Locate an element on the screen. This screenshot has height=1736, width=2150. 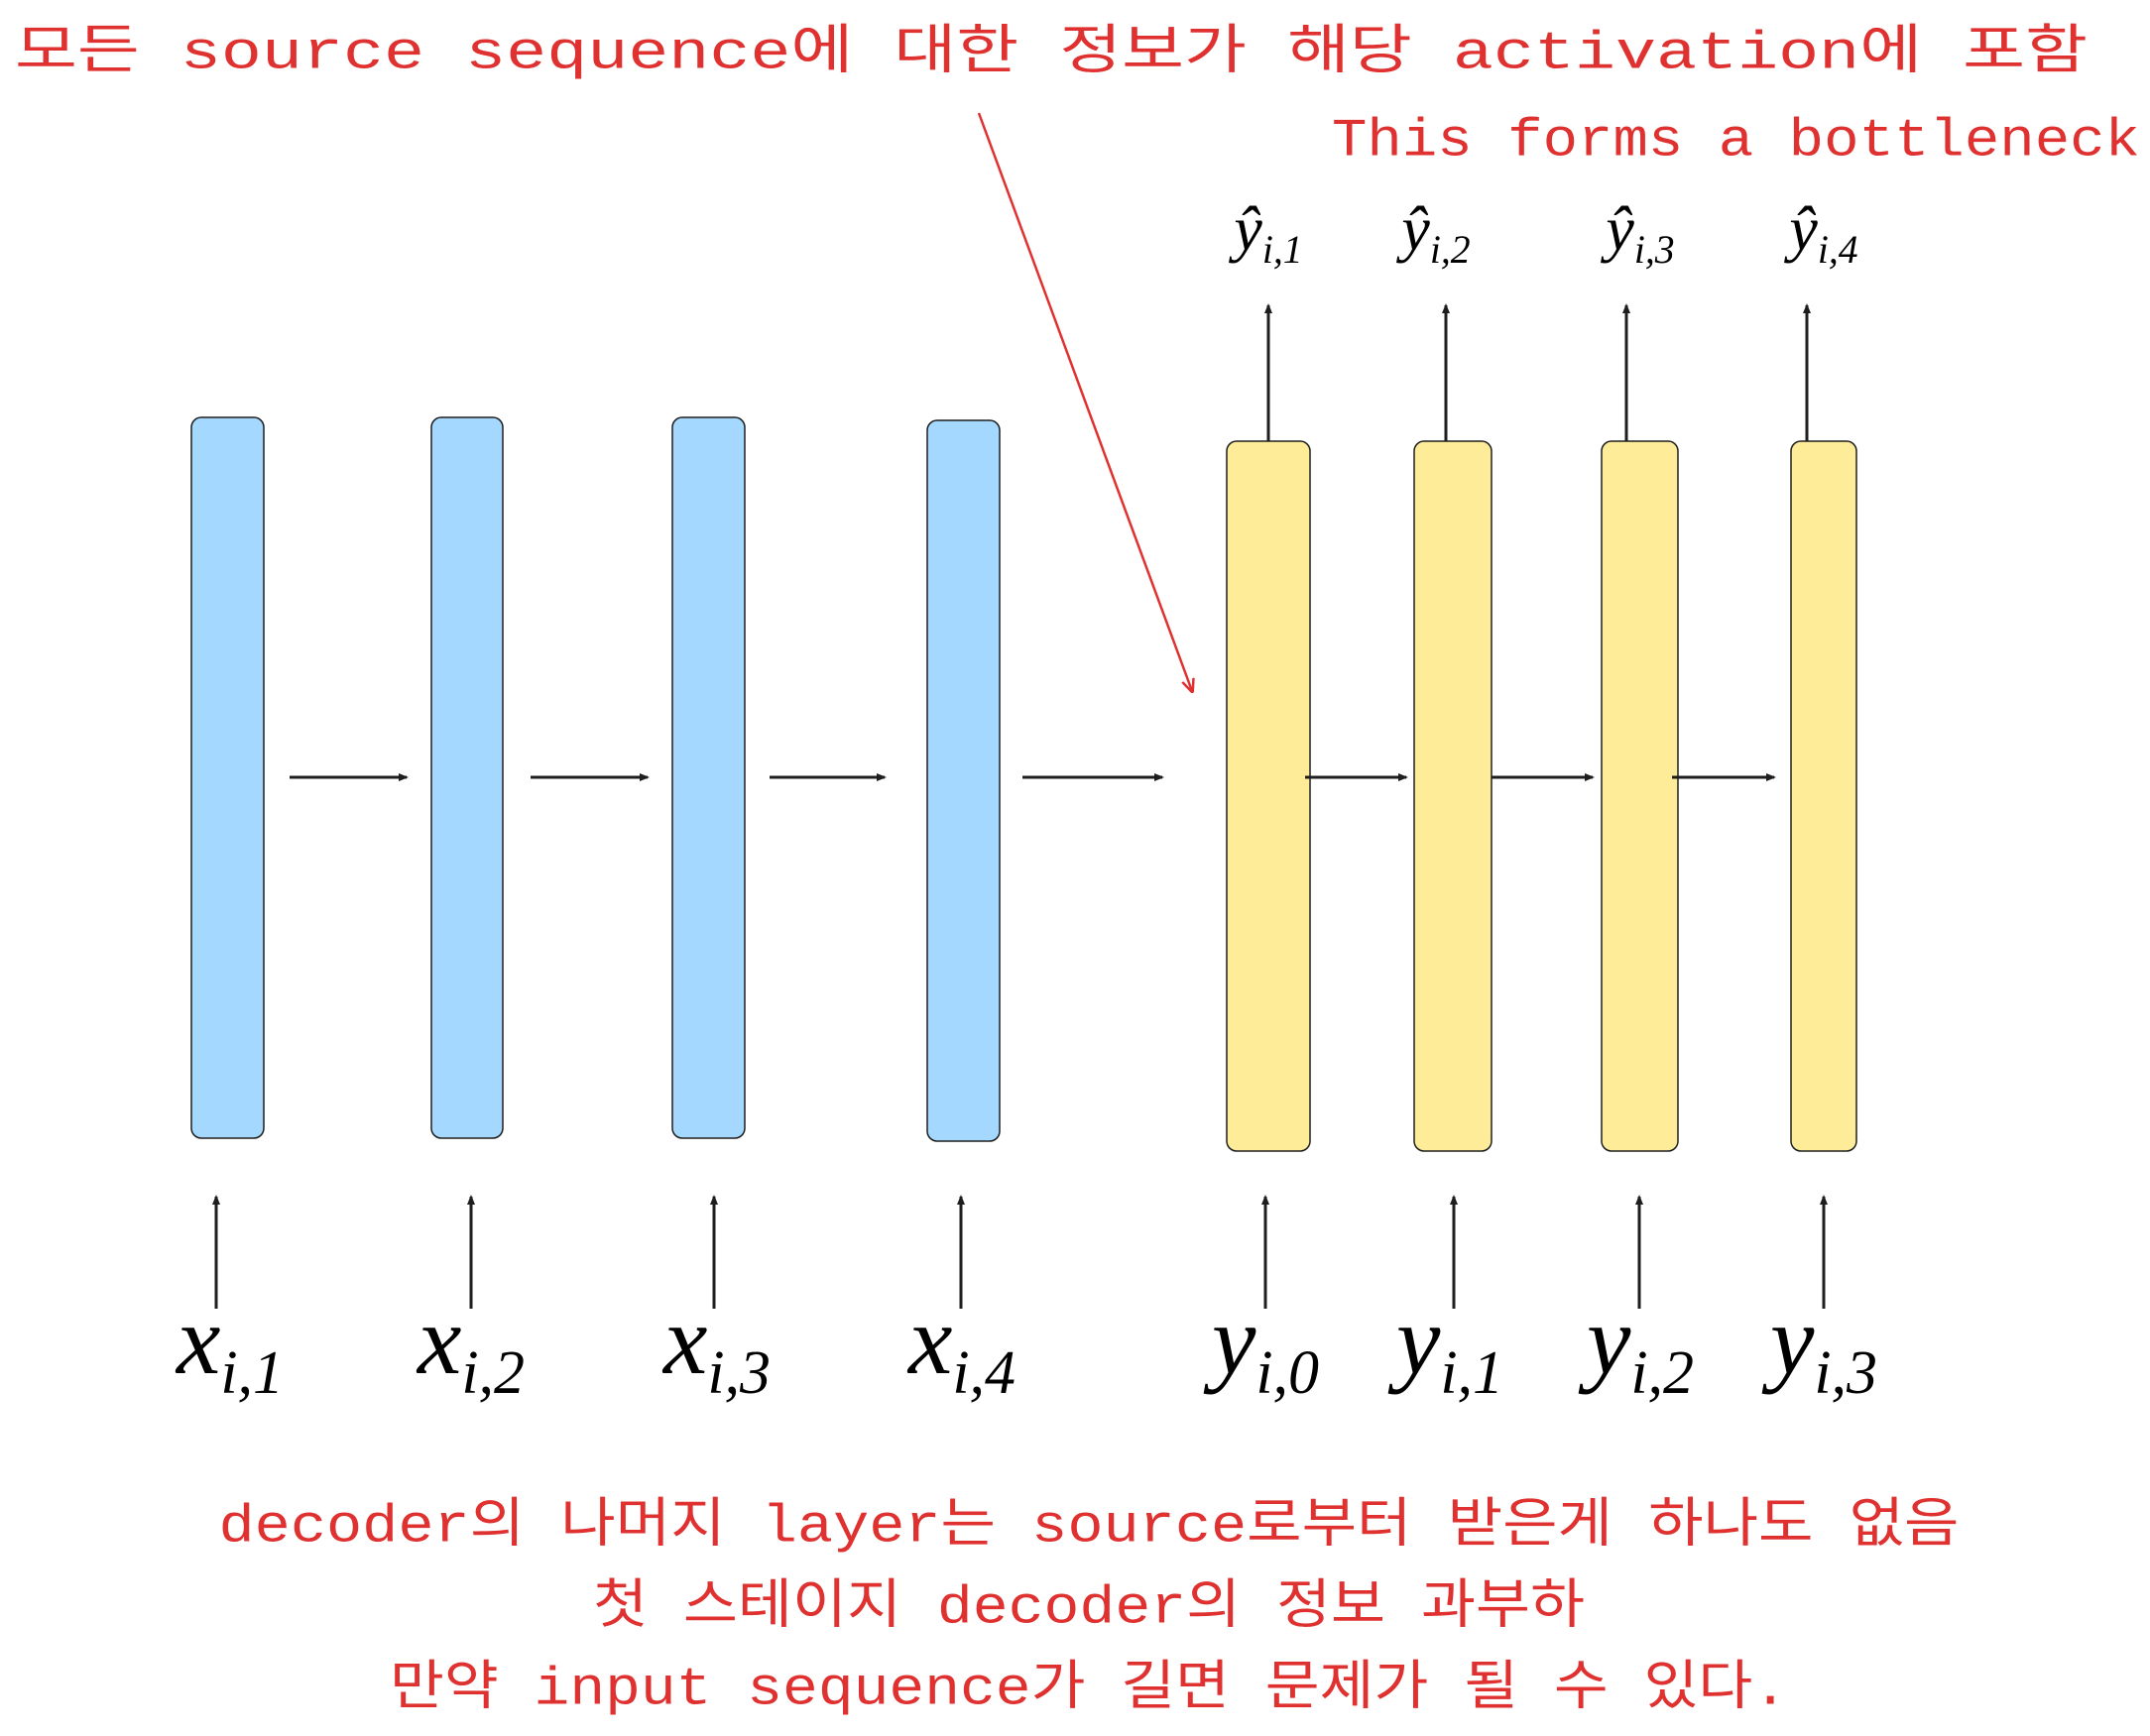
math-label: xi,1 is located at coordinates (229, 1346).